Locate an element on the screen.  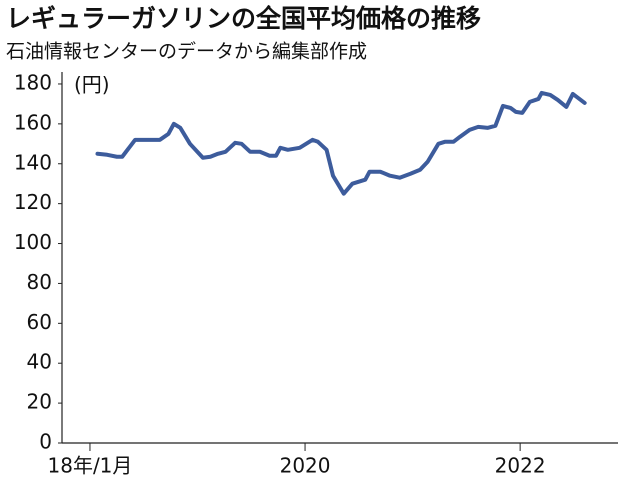
chart-title: レギュラーガソリンの全国平均価格の推移 is located at coordinates (243, 18).